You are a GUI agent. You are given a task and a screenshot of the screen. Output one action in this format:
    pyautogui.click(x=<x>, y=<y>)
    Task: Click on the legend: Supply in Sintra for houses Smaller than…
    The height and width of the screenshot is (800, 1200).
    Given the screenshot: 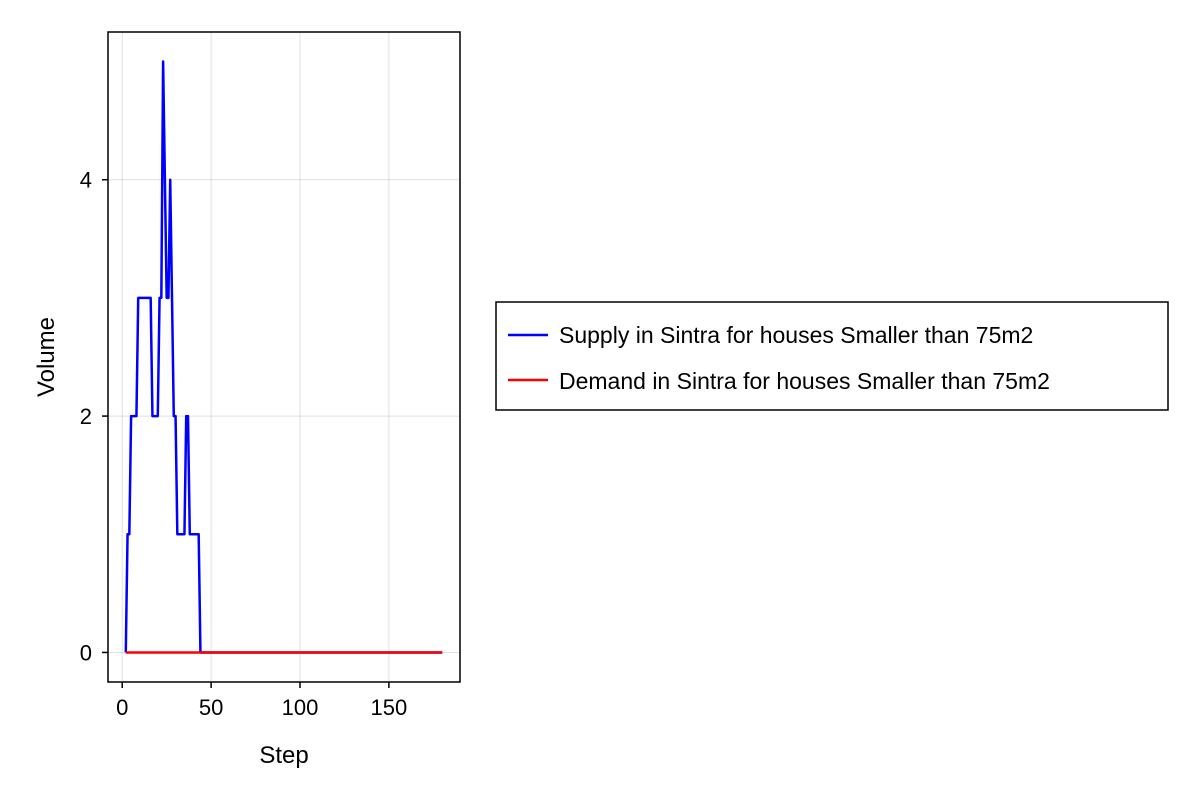 What is the action you would take?
    pyautogui.click(x=832, y=356)
    